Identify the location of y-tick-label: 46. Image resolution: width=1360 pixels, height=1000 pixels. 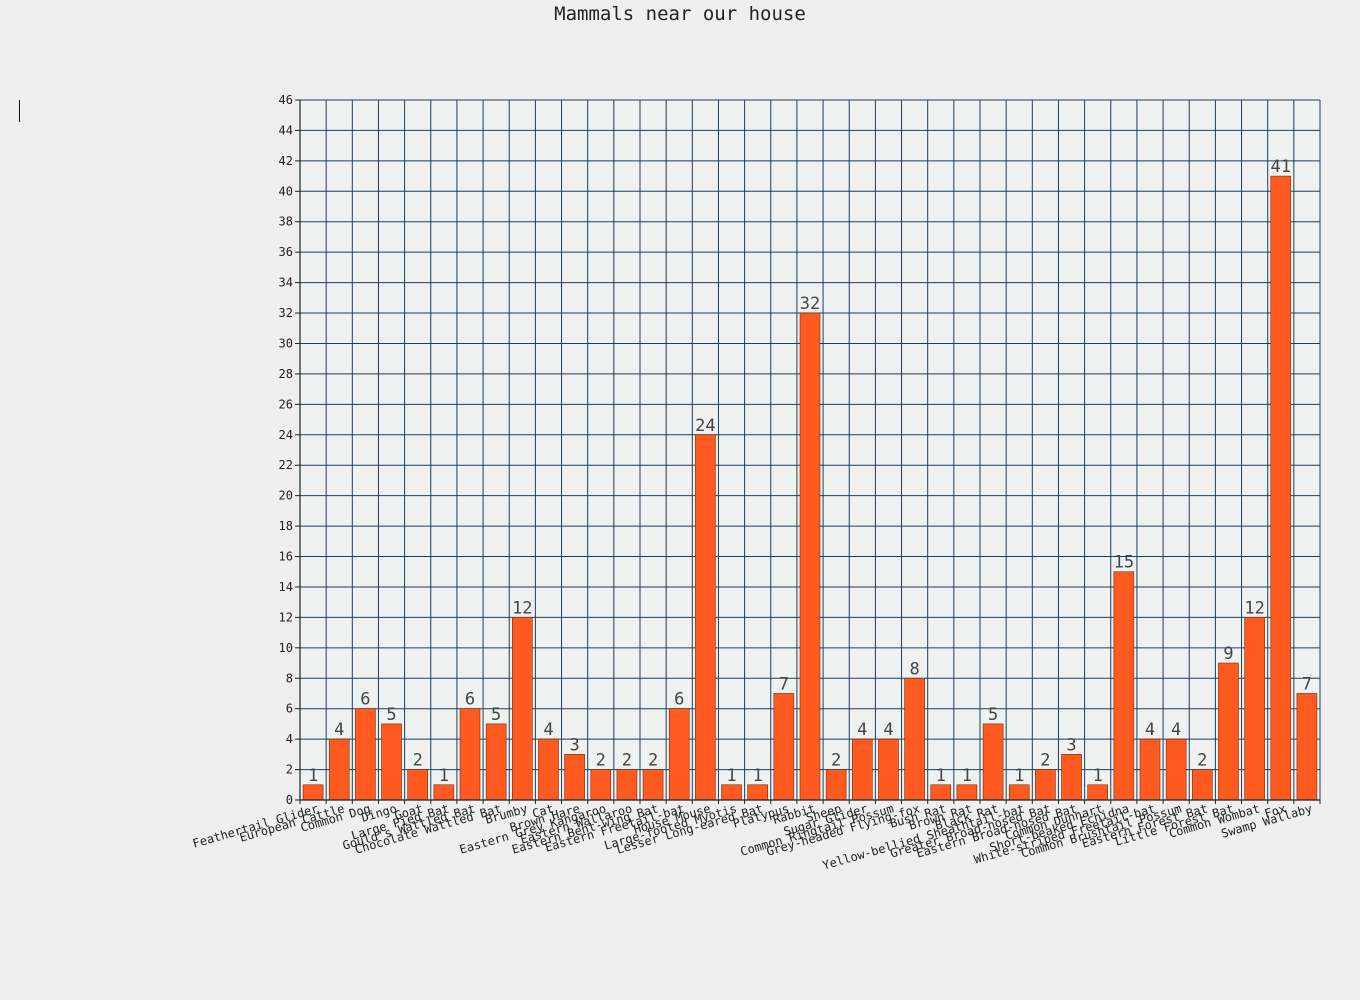
(286, 100).